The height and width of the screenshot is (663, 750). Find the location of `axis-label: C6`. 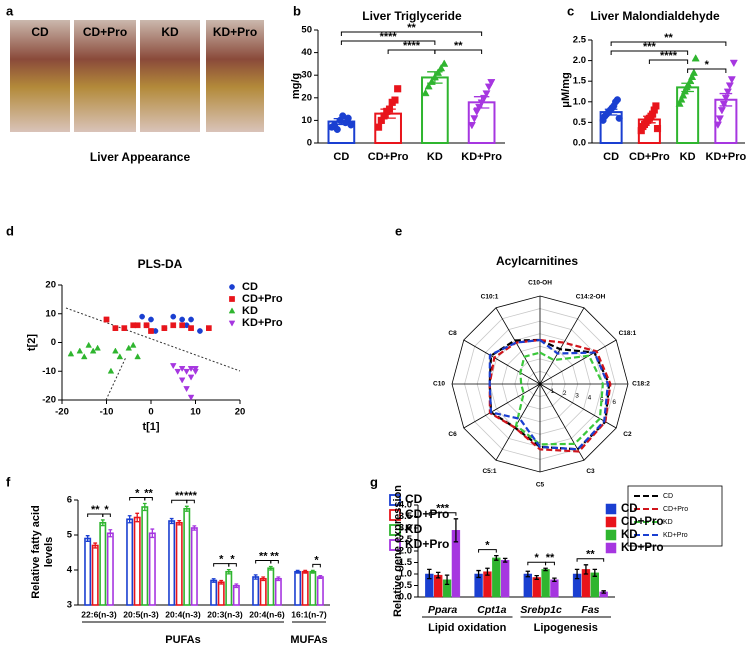

axis-label: C6 is located at coordinates (452, 434).